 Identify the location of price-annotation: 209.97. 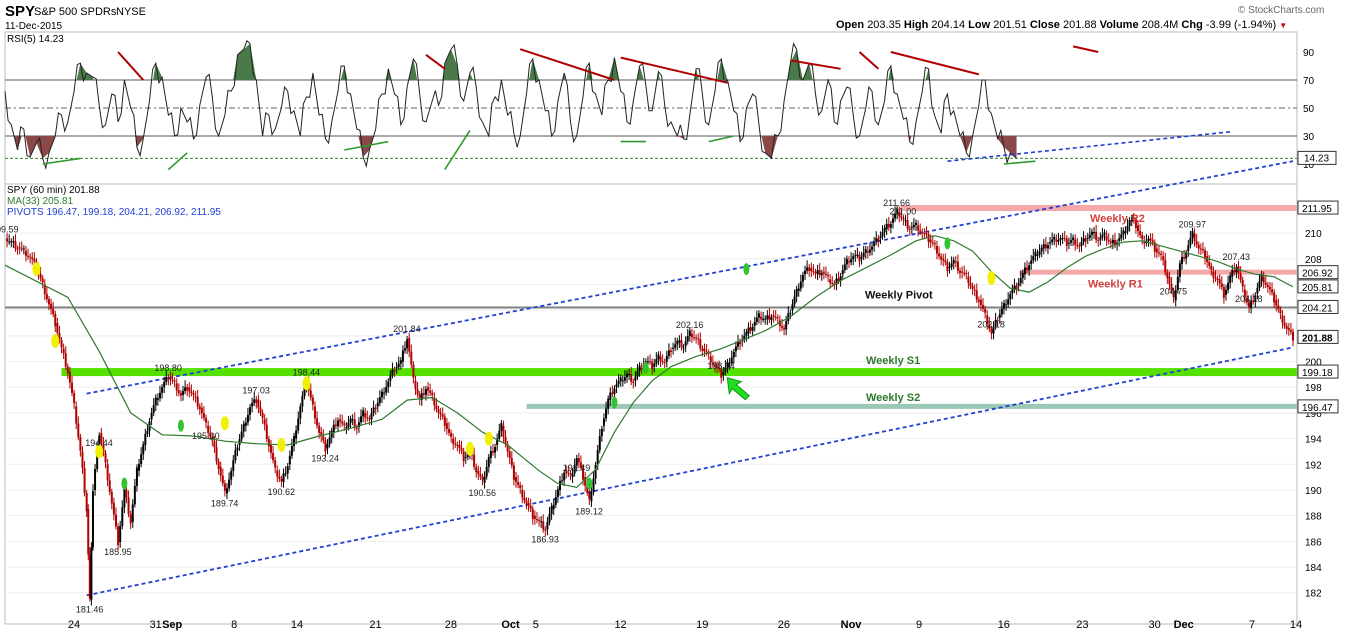
(1192, 224).